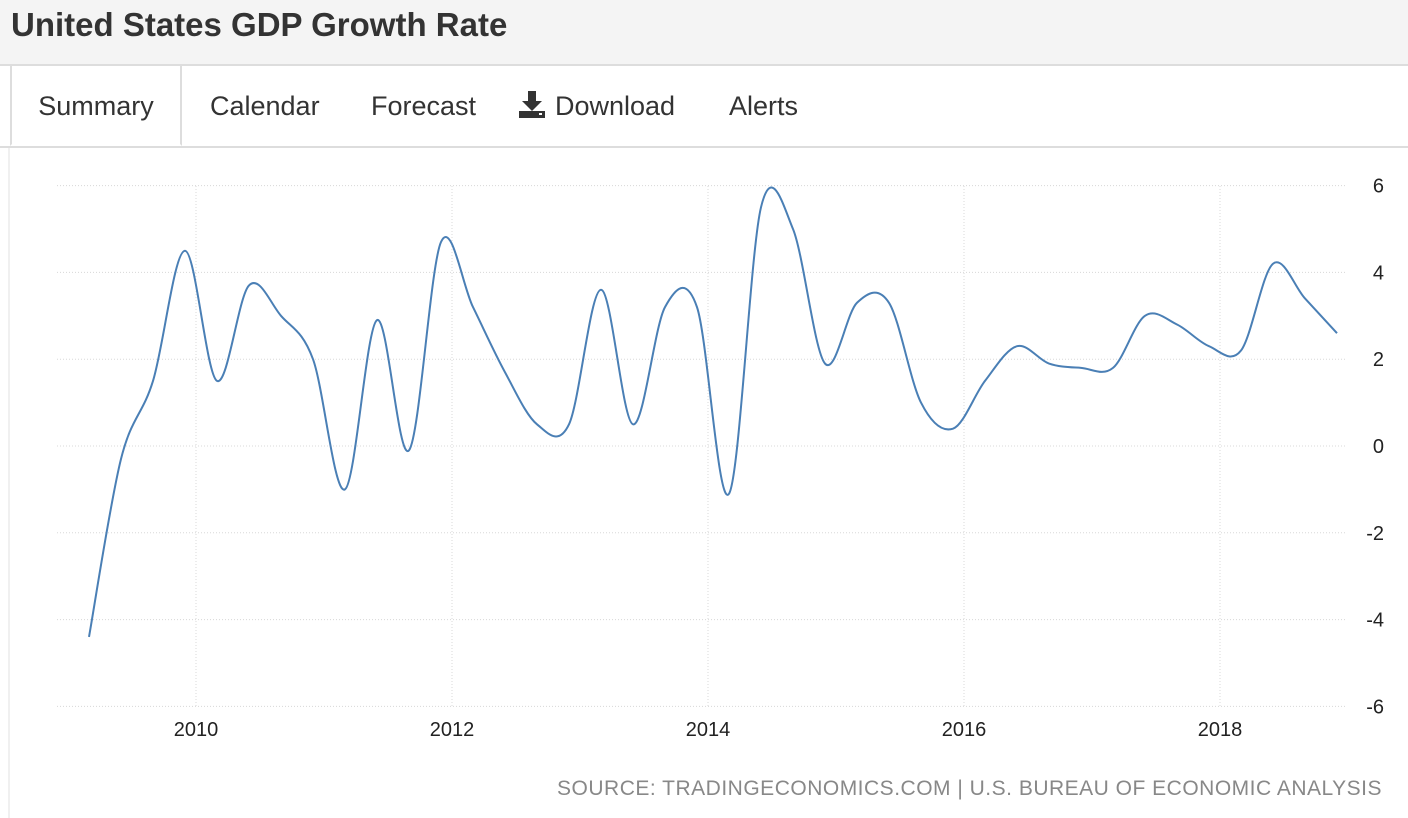  What do you see at coordinates (1378, 187) in the screenshot?
I see `y-tick-label: 6` at bounding box center [1378, 187].